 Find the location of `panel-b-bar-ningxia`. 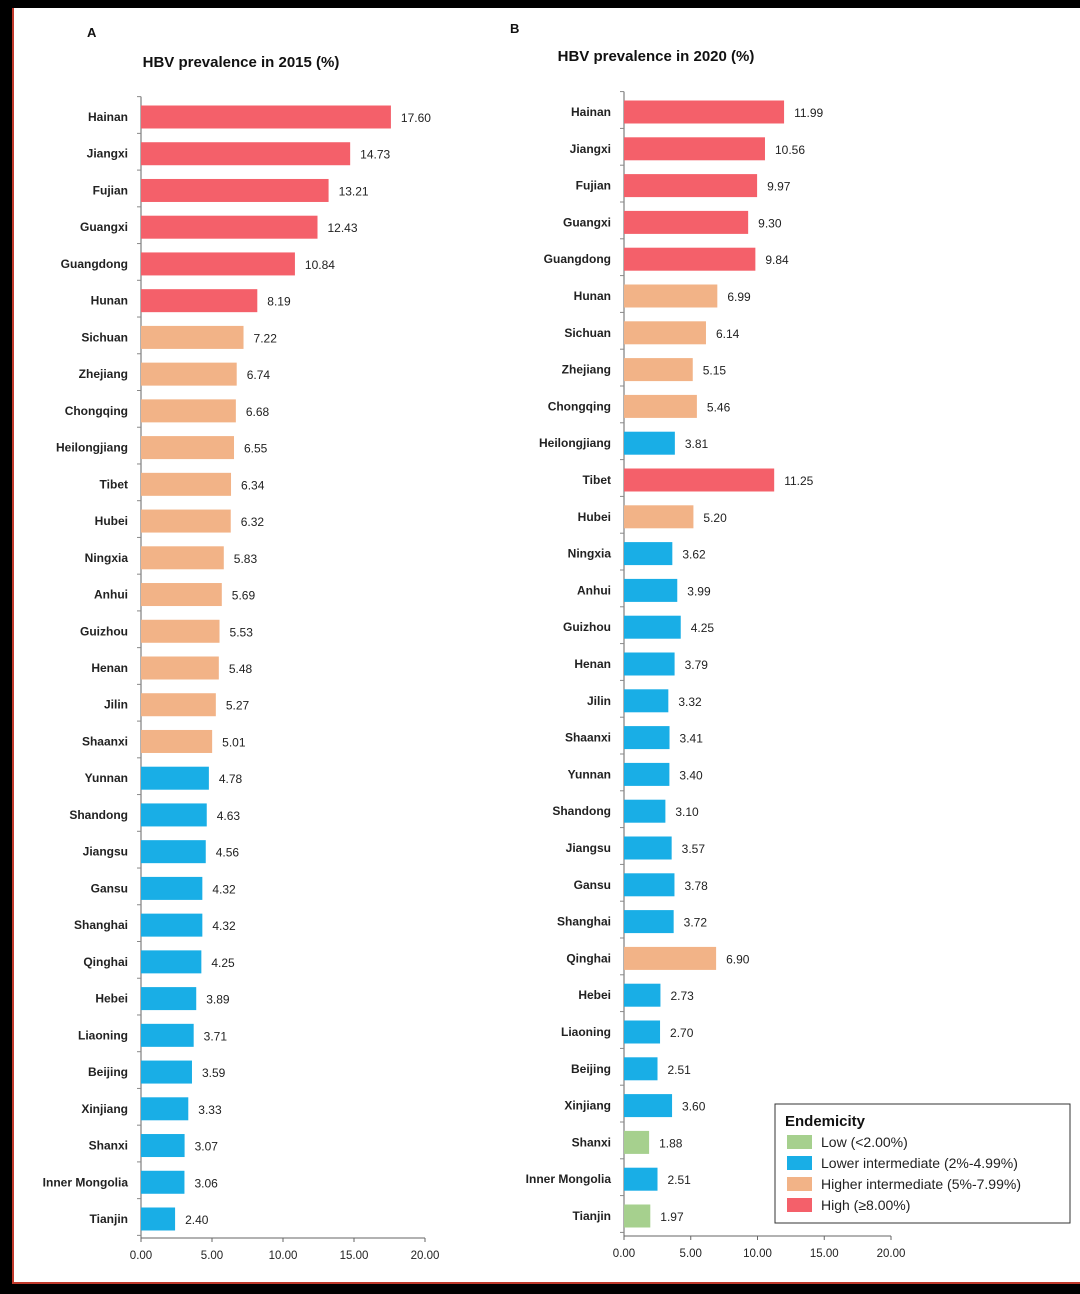

panel-b-bar-ningxia is located at coordinates (648, 554).